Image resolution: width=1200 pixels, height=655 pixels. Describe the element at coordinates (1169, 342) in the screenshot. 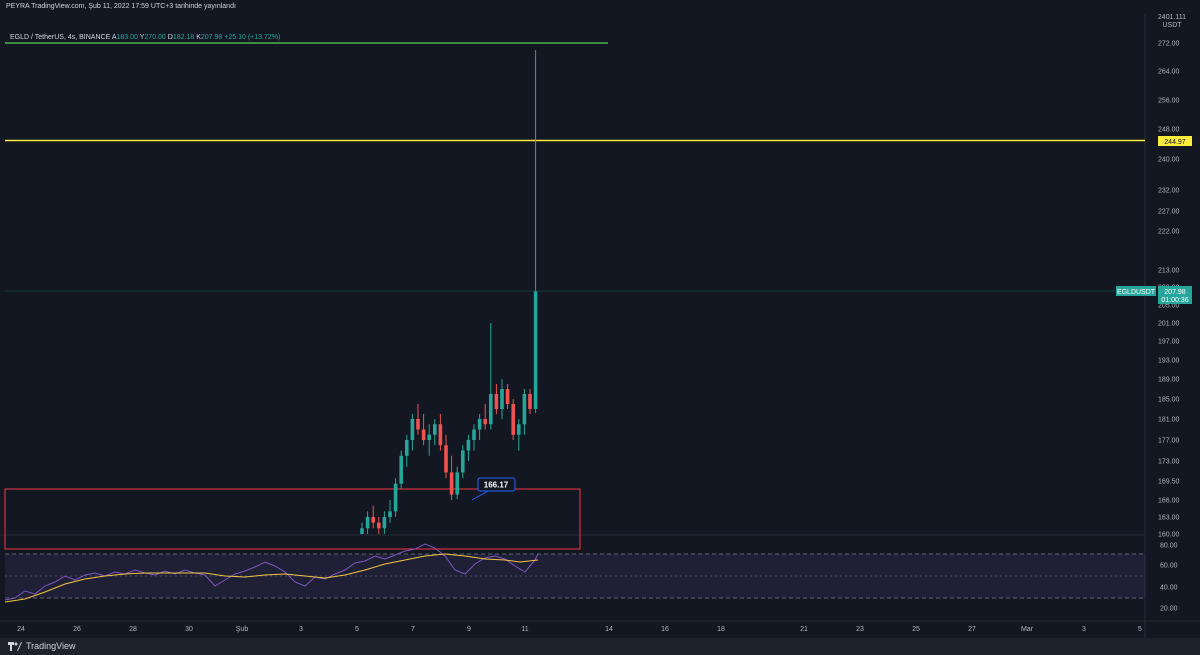

I see `price-tick-label: 197.00` at that location.